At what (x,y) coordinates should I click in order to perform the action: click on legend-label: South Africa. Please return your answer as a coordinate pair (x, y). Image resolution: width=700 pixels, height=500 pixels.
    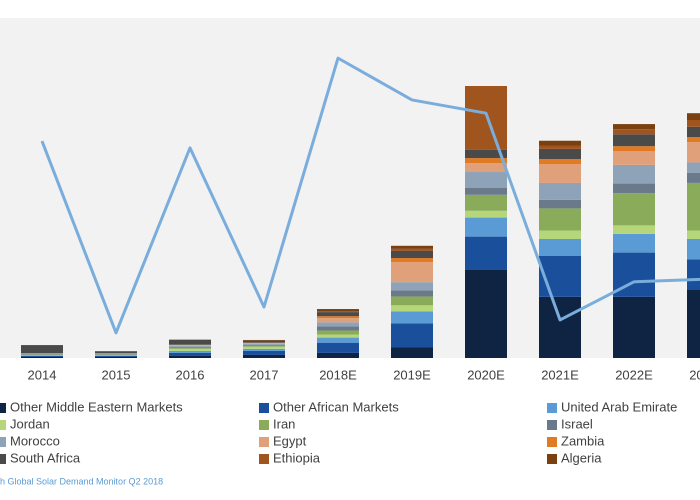
    Looking at the image, I should click on (45, 457).